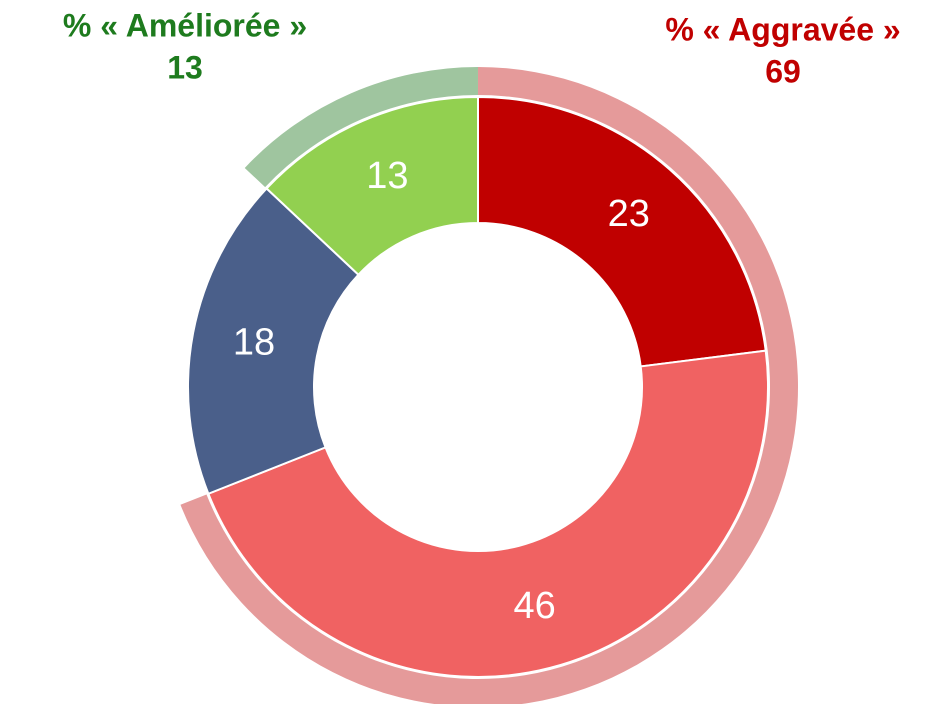  Describe the element at coordinates (185, 67) in the screenshot. I see `group-value: 13` at that location.